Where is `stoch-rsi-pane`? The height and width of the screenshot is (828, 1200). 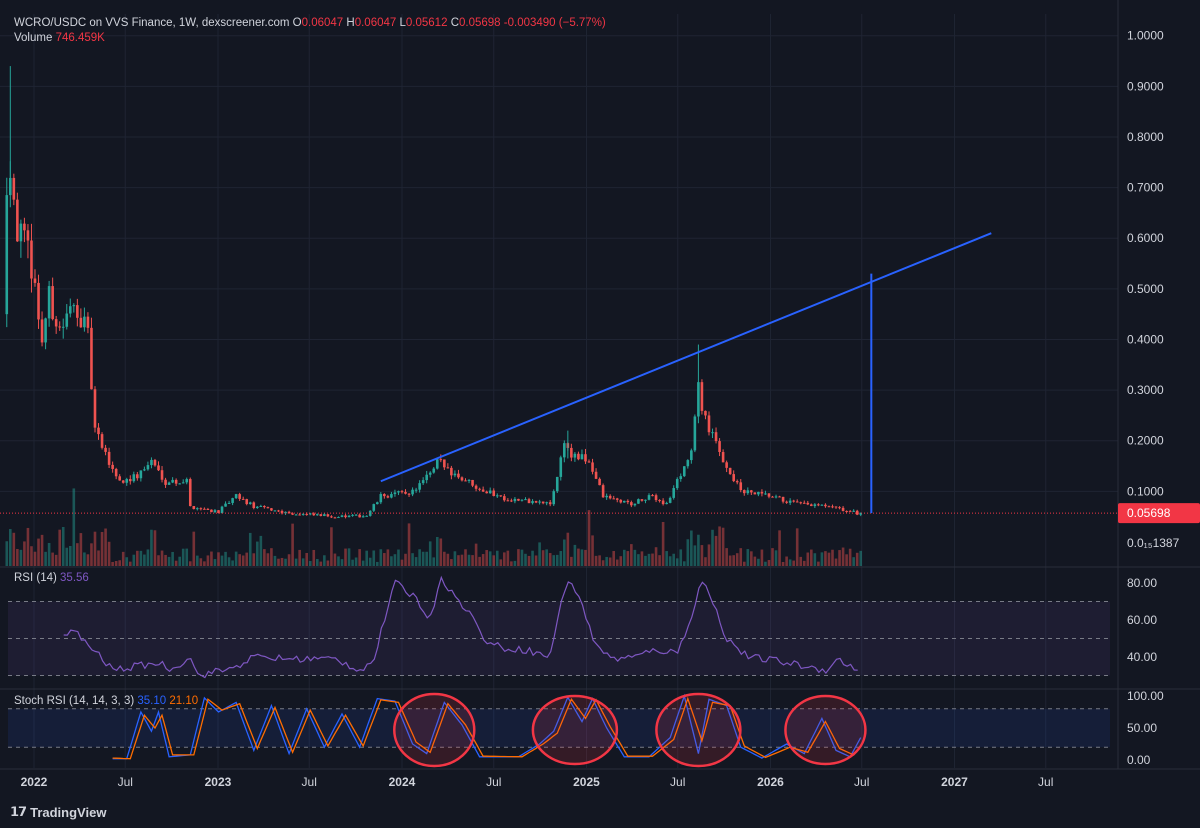
stoch-rsi-pane is located at coordinates (559, 730).